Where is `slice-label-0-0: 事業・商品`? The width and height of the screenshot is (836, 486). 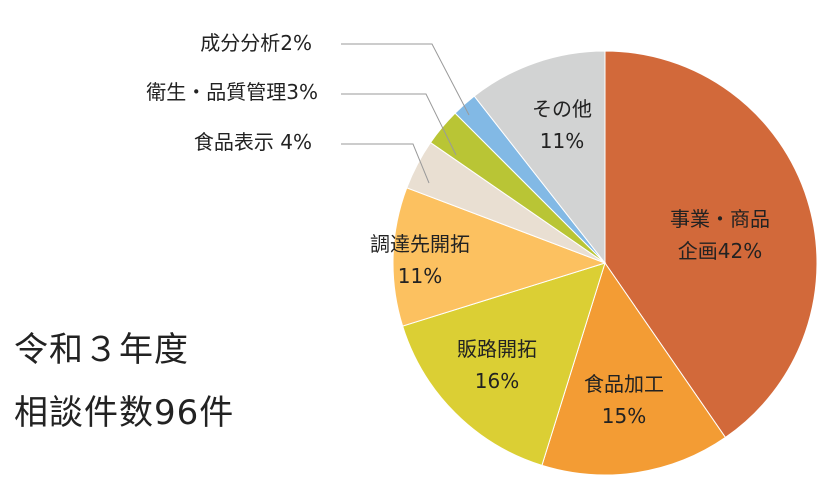
slice-label-0-0: 事業・商品 is located at coordinates (720, 219).